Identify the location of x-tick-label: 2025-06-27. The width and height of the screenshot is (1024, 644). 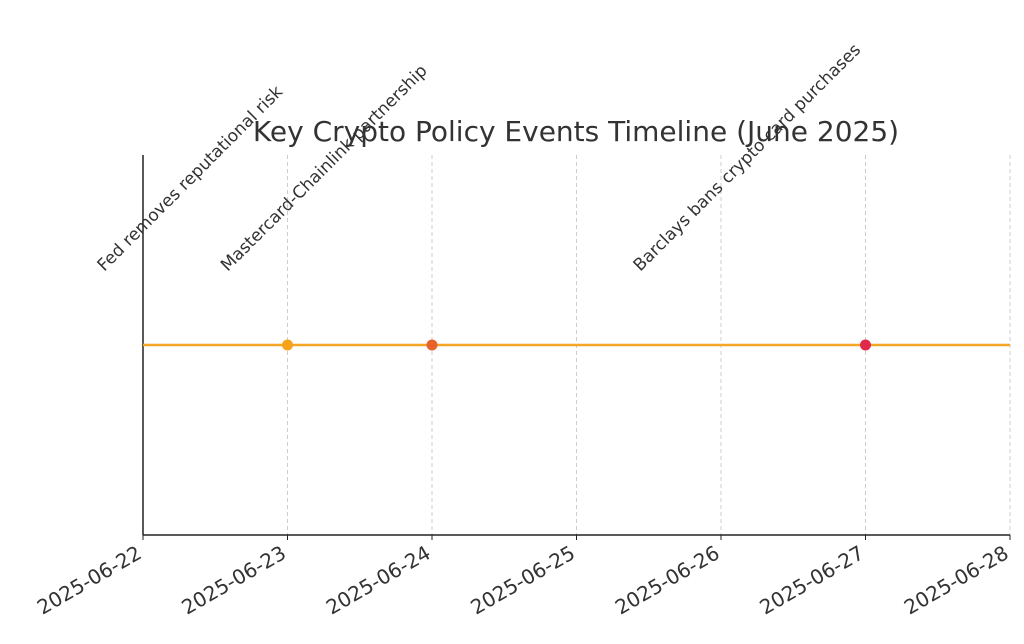
(811, 580).